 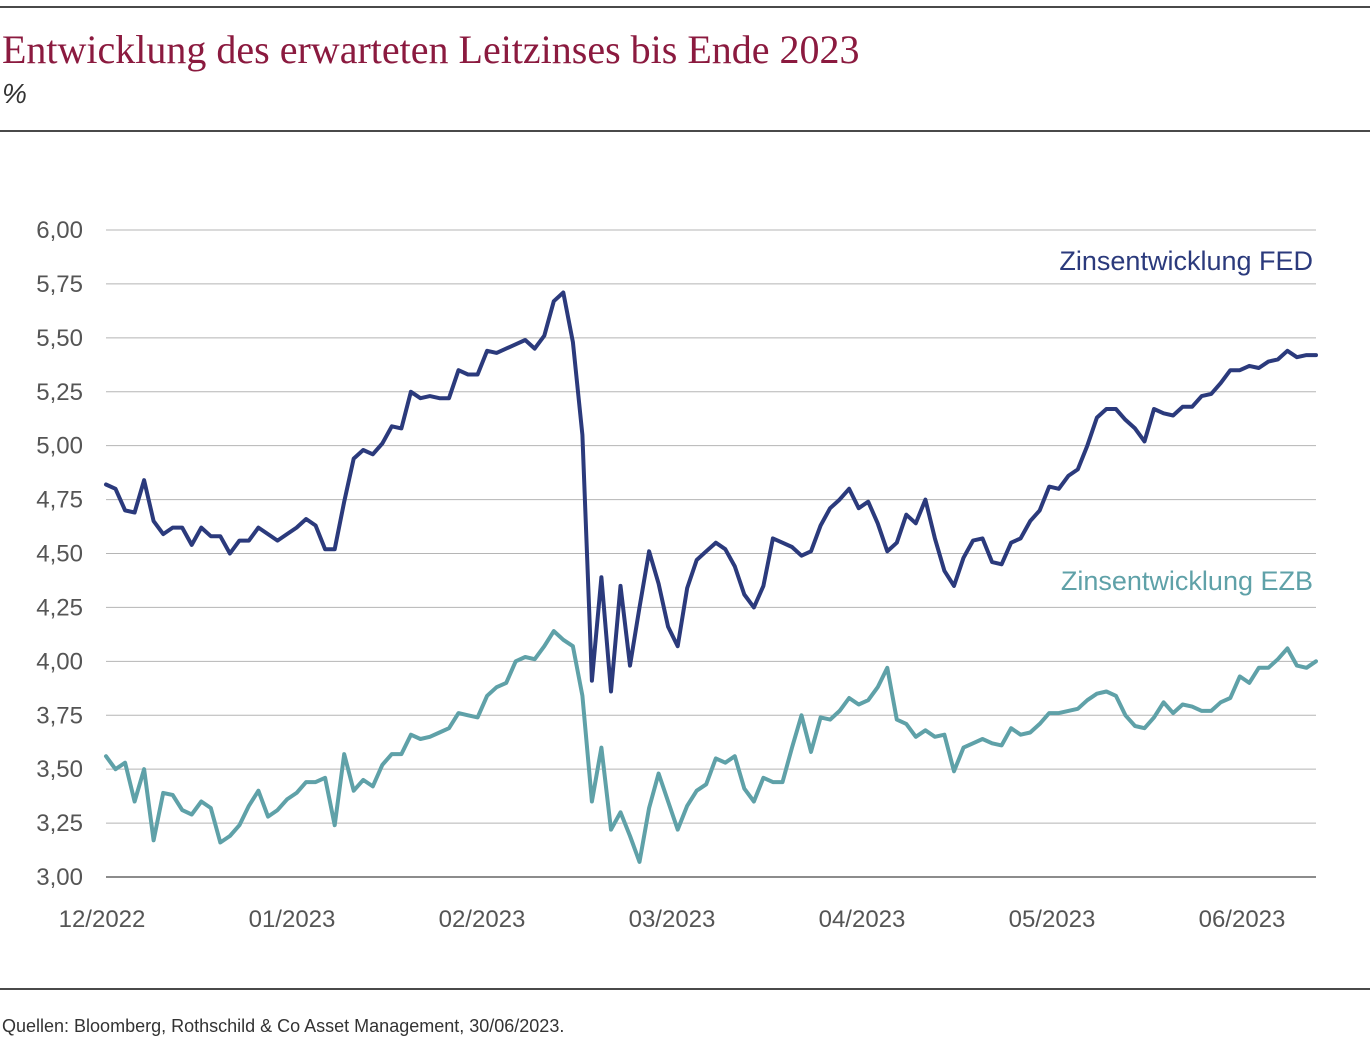 I want to click on y-tick-label: 3,75, so click(x=59, y=715).